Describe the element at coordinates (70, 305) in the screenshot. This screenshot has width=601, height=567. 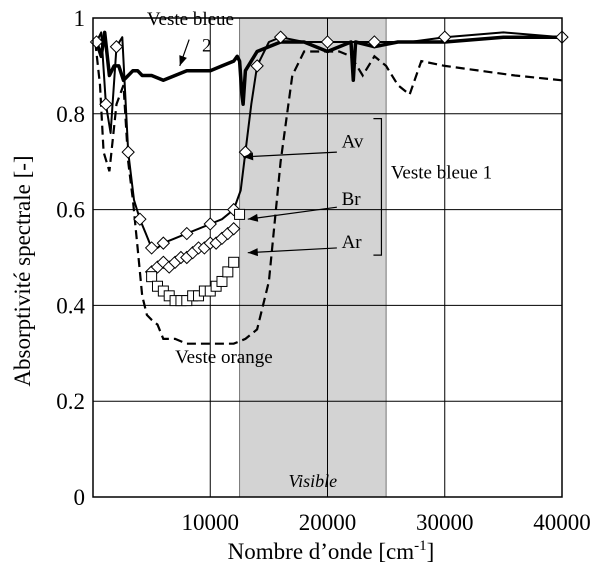
I see `y-tick-label: 0.4` at that location.